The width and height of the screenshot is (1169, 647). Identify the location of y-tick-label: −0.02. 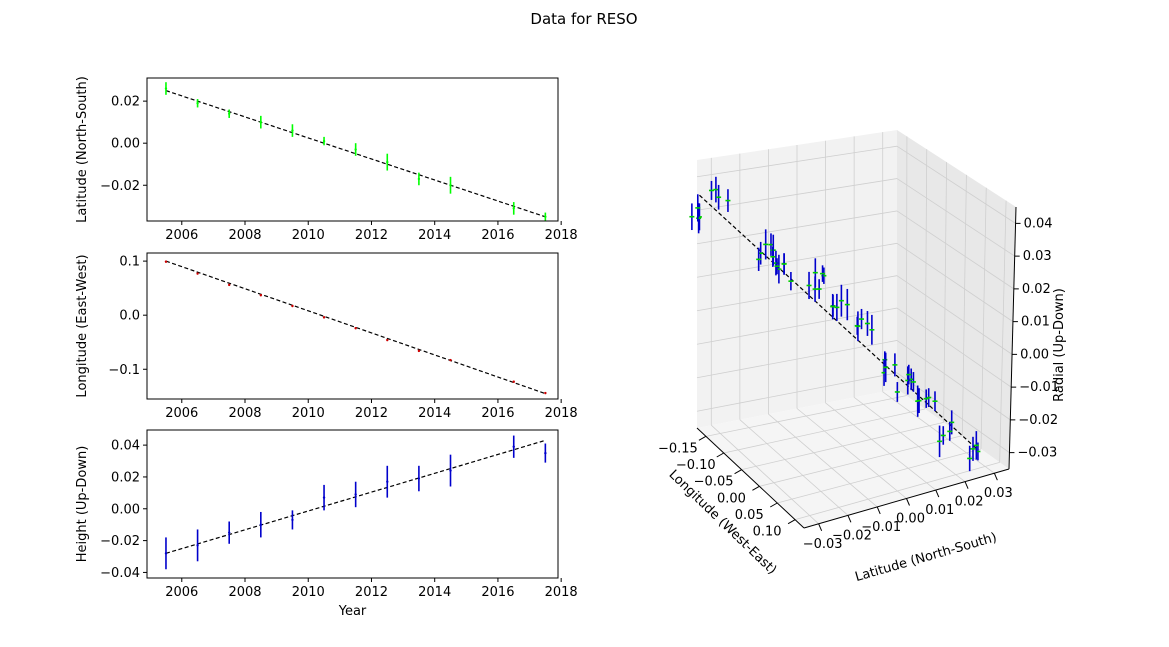
(120, 541).